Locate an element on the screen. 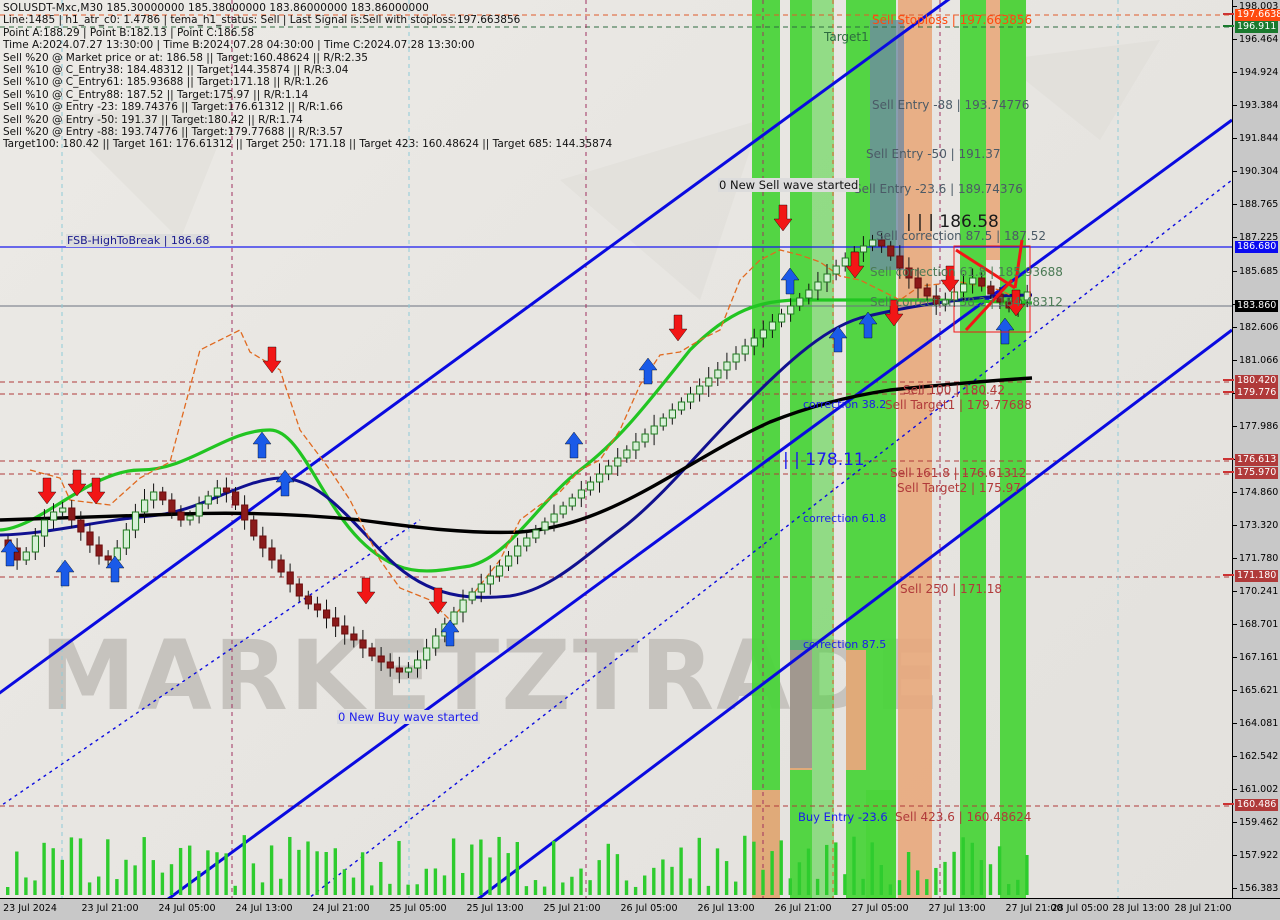 The width and height of the screenshot is (1280, 920). price-tick-label: 171.780 is located at coordinates (1259, 558).